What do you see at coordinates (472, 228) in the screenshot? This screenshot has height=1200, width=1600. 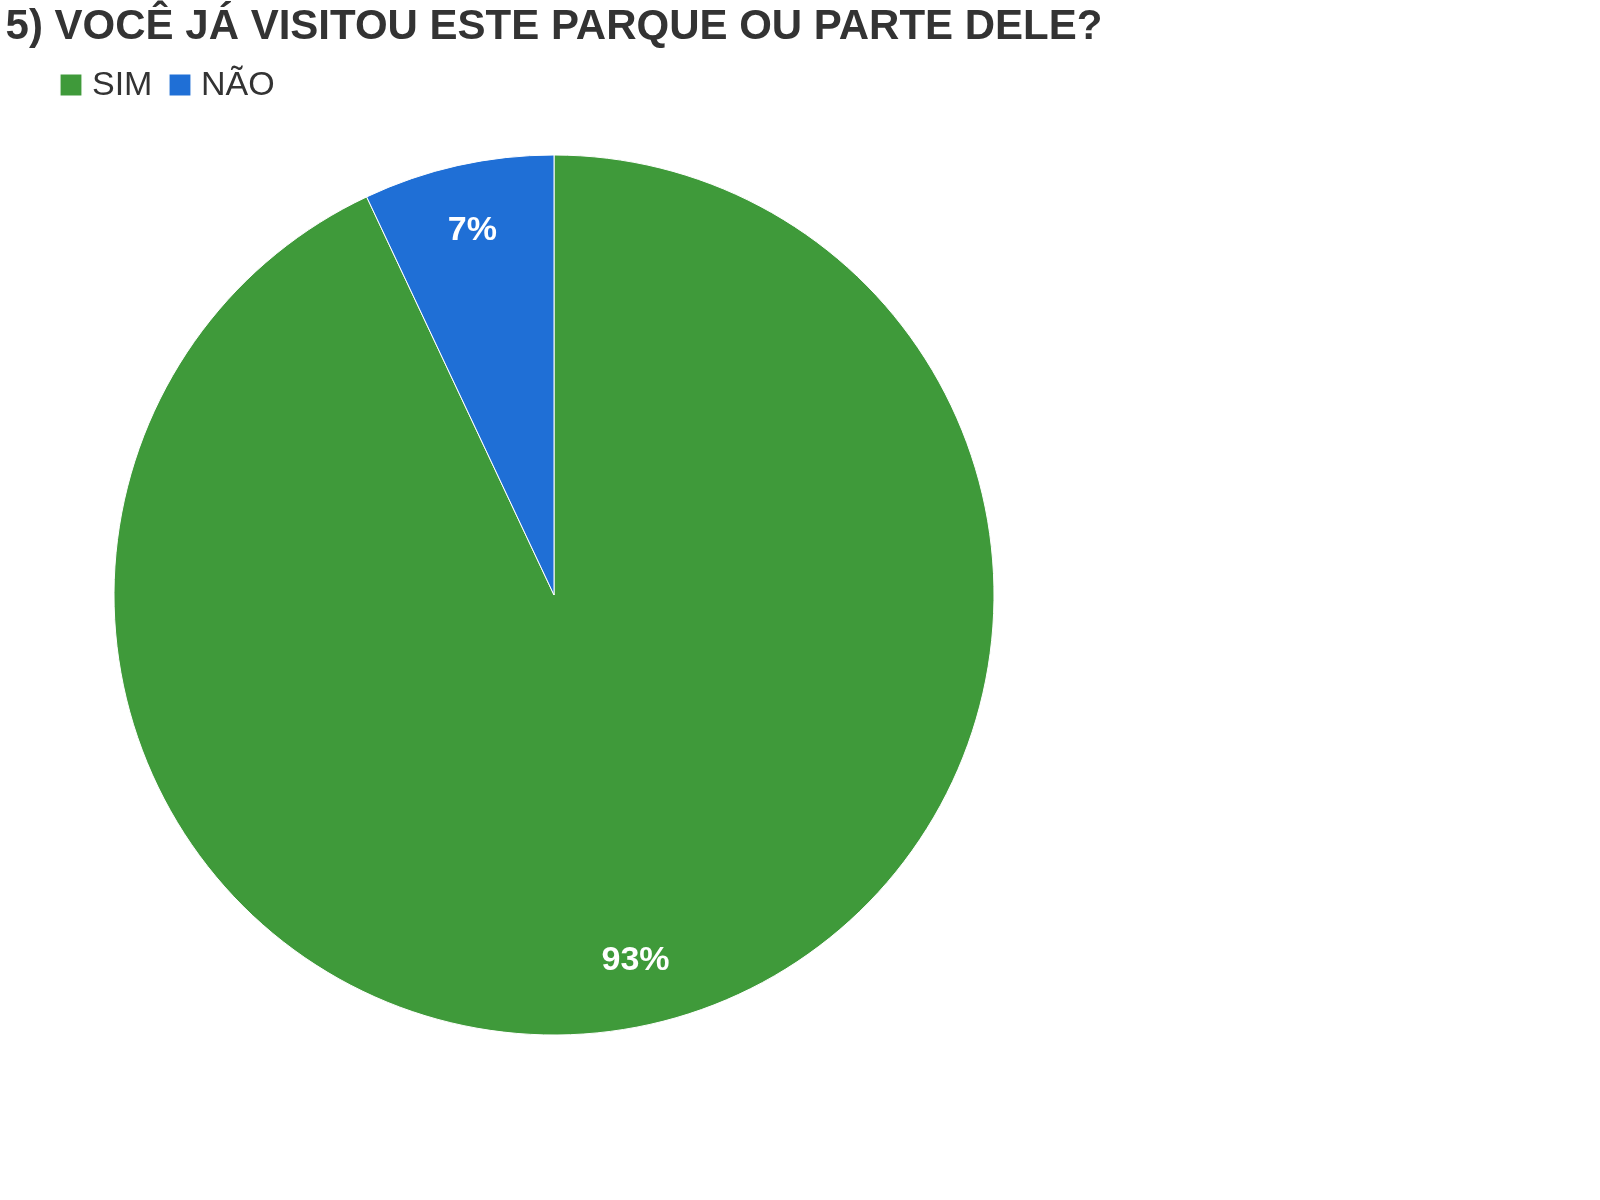 I see `data-label: 7%` at bounding box center [472, 228].